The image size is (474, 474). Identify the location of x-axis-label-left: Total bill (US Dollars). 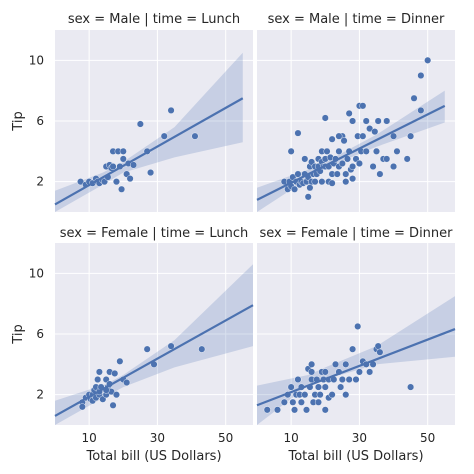
(153, 456).